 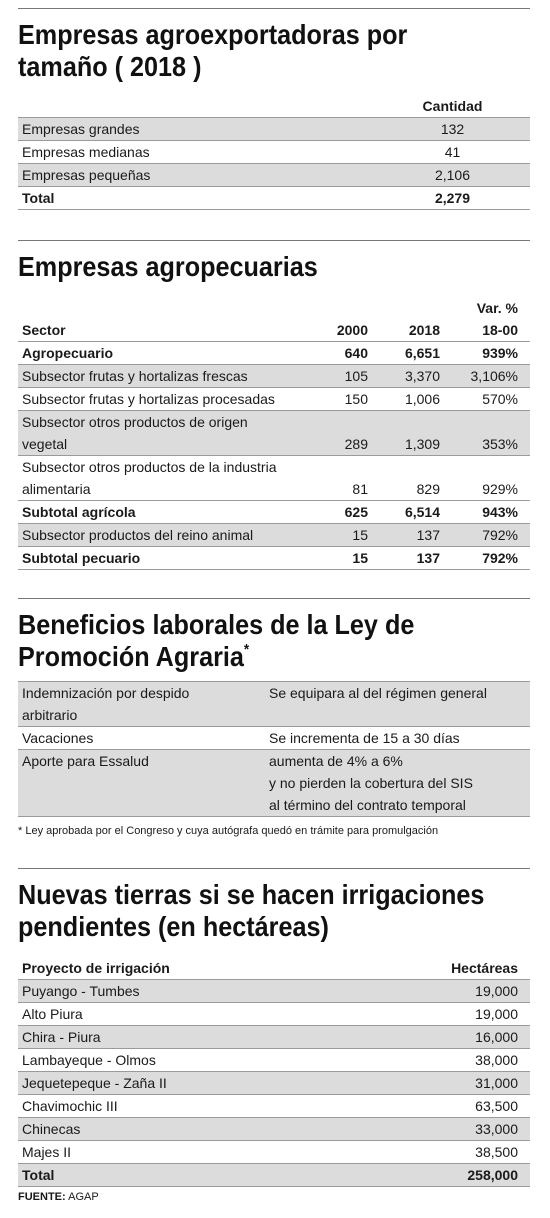 What do you see at coordinates (484, 968) in the screenshot?
I see `cell-text: Hectáreas` at bounding box center [484, 968].